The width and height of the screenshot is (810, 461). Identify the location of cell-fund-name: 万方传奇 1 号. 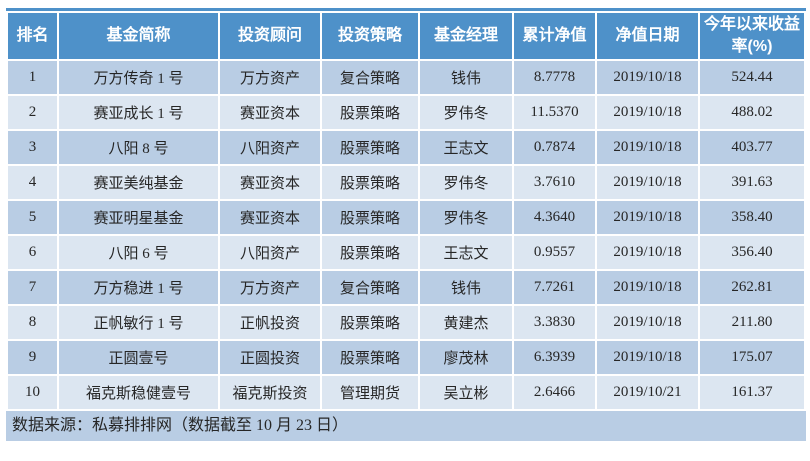
(138, 77).